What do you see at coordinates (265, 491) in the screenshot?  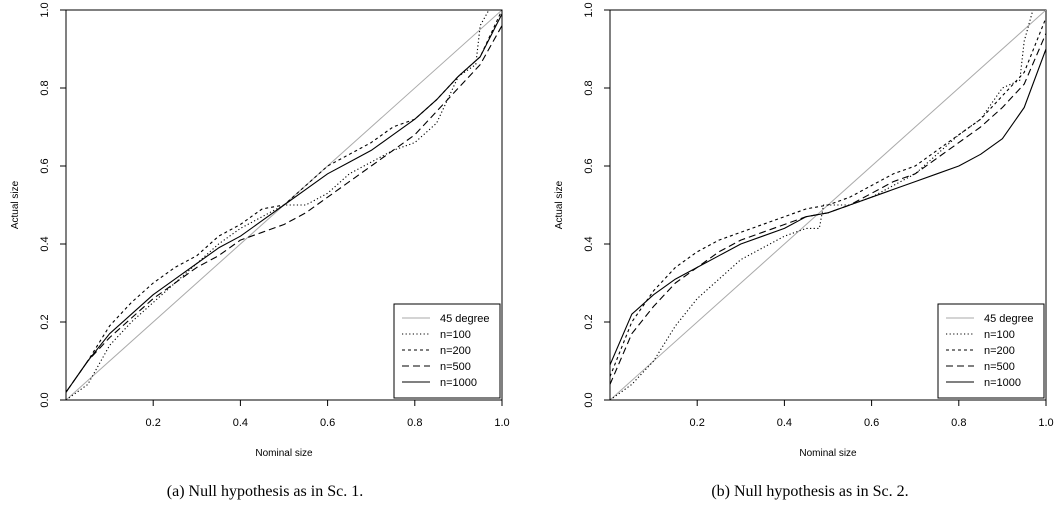 I see `figure-caption: (a) Null hypothesis as in Sc. 1.` at bounding box center [265, 491].